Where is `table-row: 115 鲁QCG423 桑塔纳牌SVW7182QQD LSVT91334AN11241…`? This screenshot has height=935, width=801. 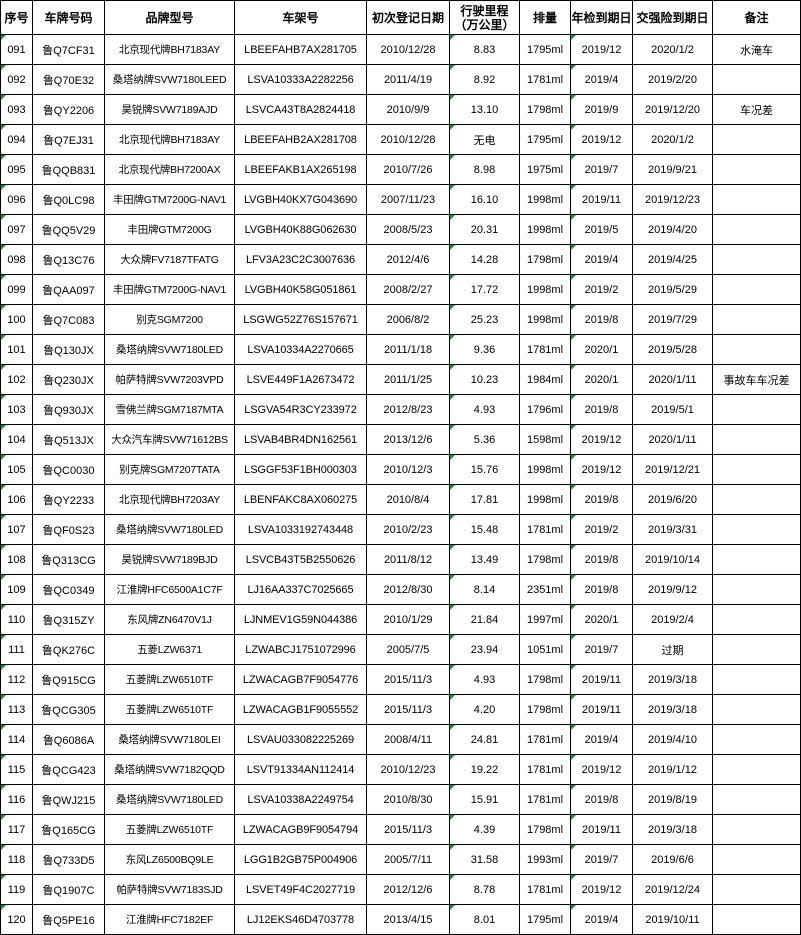 table-row: 115 鲁QCG423 桑塔纳牌SVW7182QQD LSVT91334AN11241… is located at coordinates (400, 769).